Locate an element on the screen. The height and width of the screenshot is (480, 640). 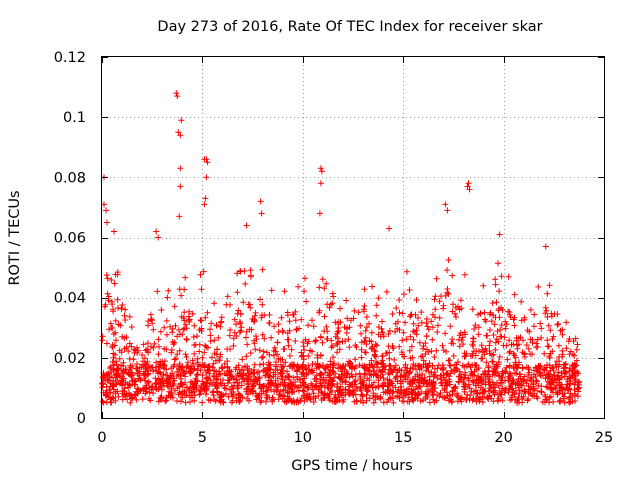
x-tick-label: 15 is located at coordinates (403, 438).